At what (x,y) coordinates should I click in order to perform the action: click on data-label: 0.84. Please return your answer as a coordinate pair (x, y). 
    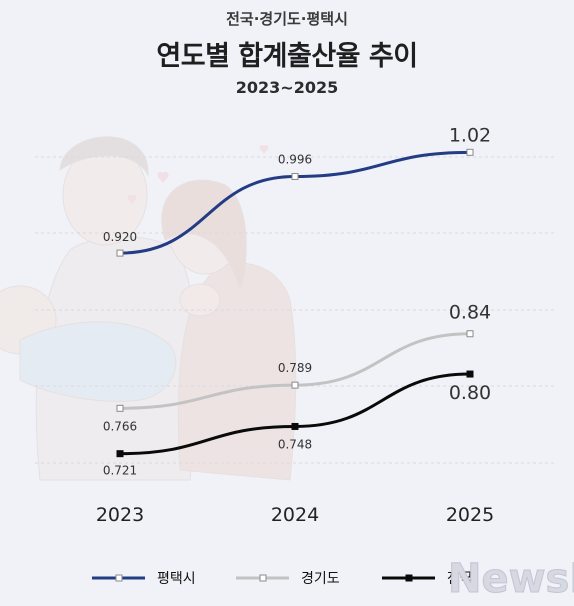
    Looking at the image, I should click on (470, 313).